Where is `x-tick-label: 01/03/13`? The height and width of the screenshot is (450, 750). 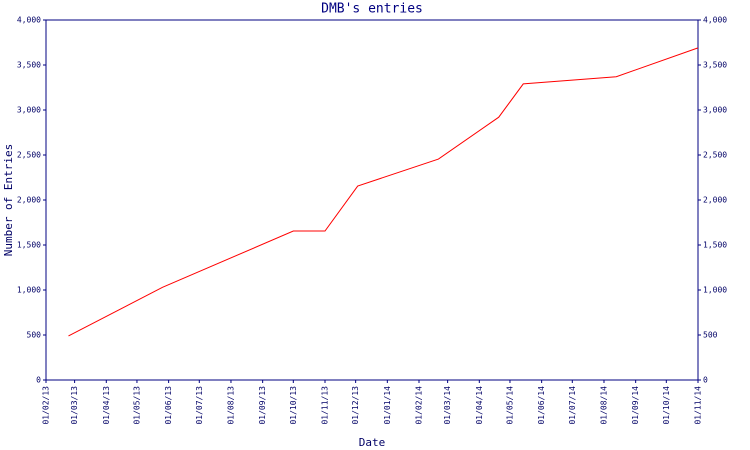 x-tick-label: 01/03/13 is located at coordinates (74, 405).